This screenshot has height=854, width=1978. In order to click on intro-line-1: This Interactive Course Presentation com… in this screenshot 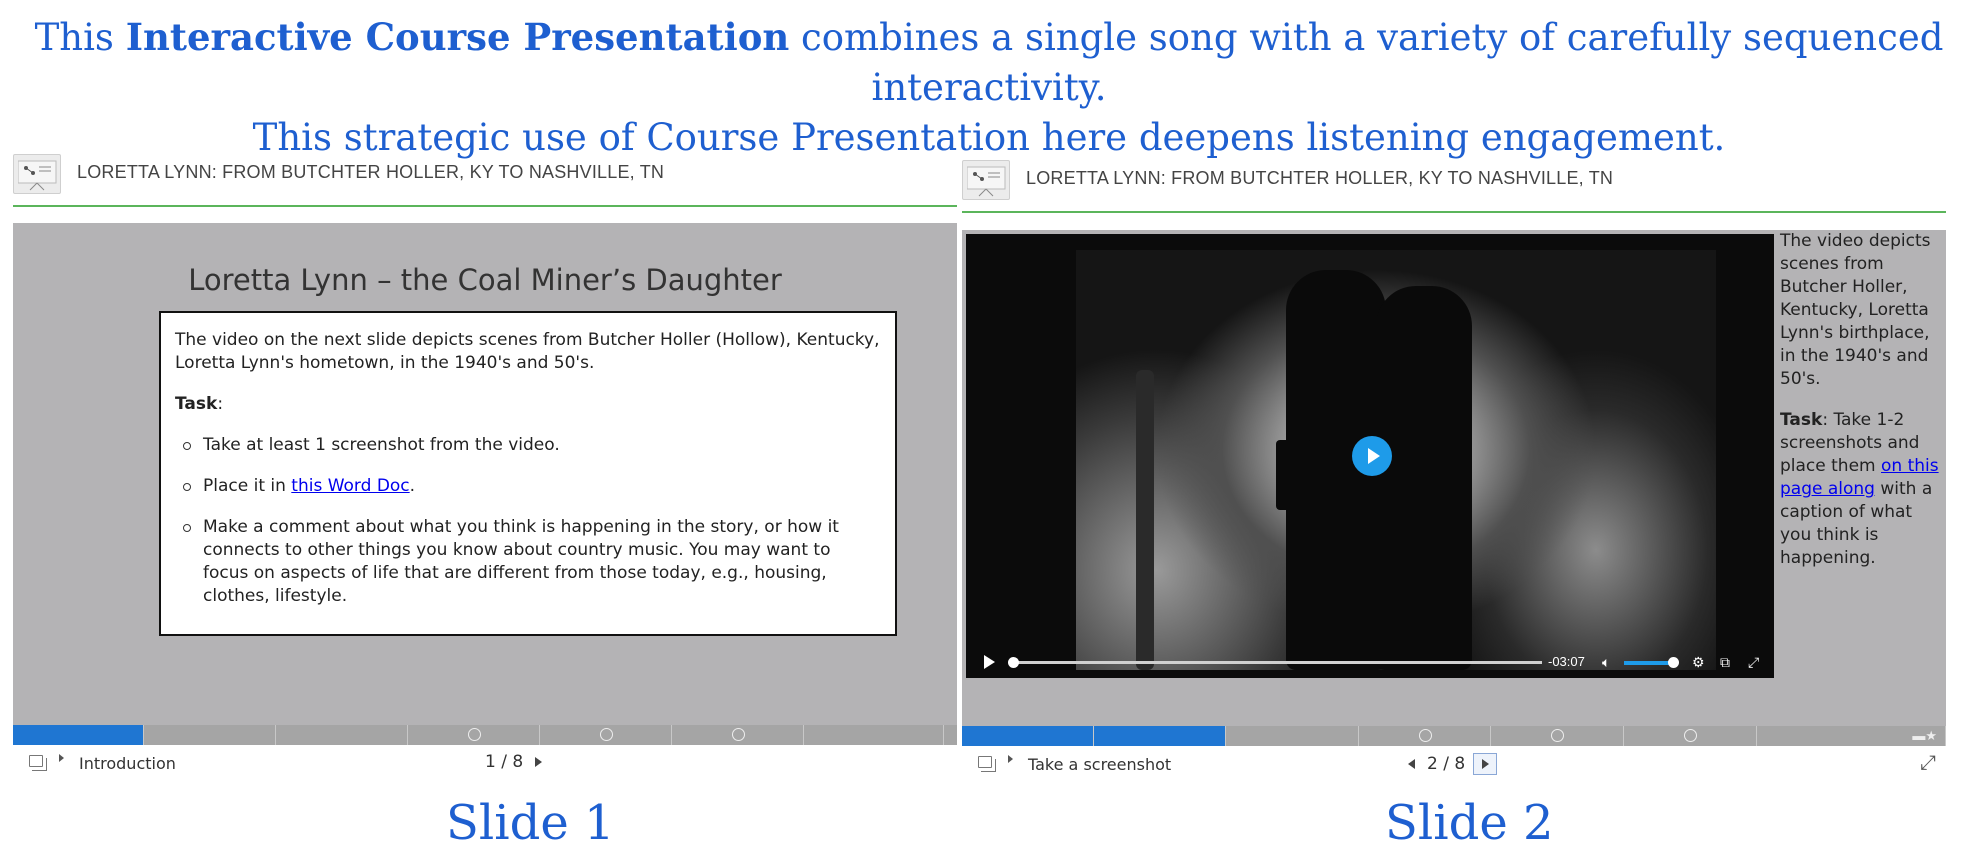, I will do `click(989, 62)`.